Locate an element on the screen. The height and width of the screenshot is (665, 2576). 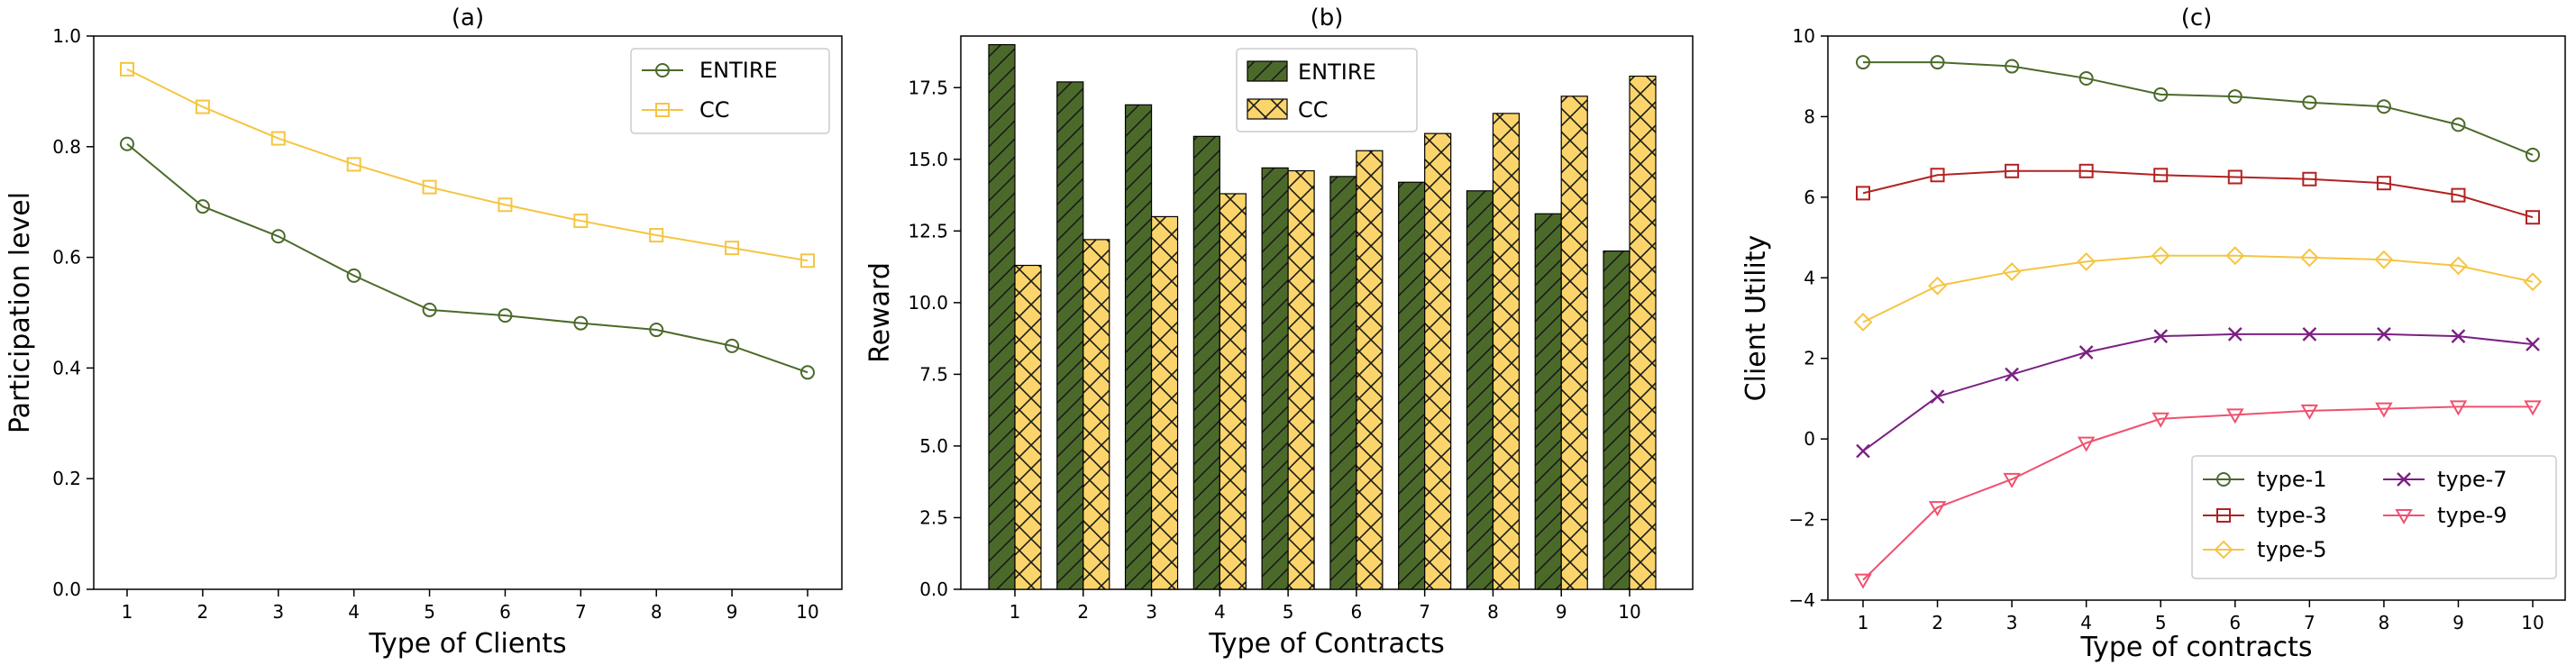
b-xtick-label: 2 is located at coordinates (1083, 612).